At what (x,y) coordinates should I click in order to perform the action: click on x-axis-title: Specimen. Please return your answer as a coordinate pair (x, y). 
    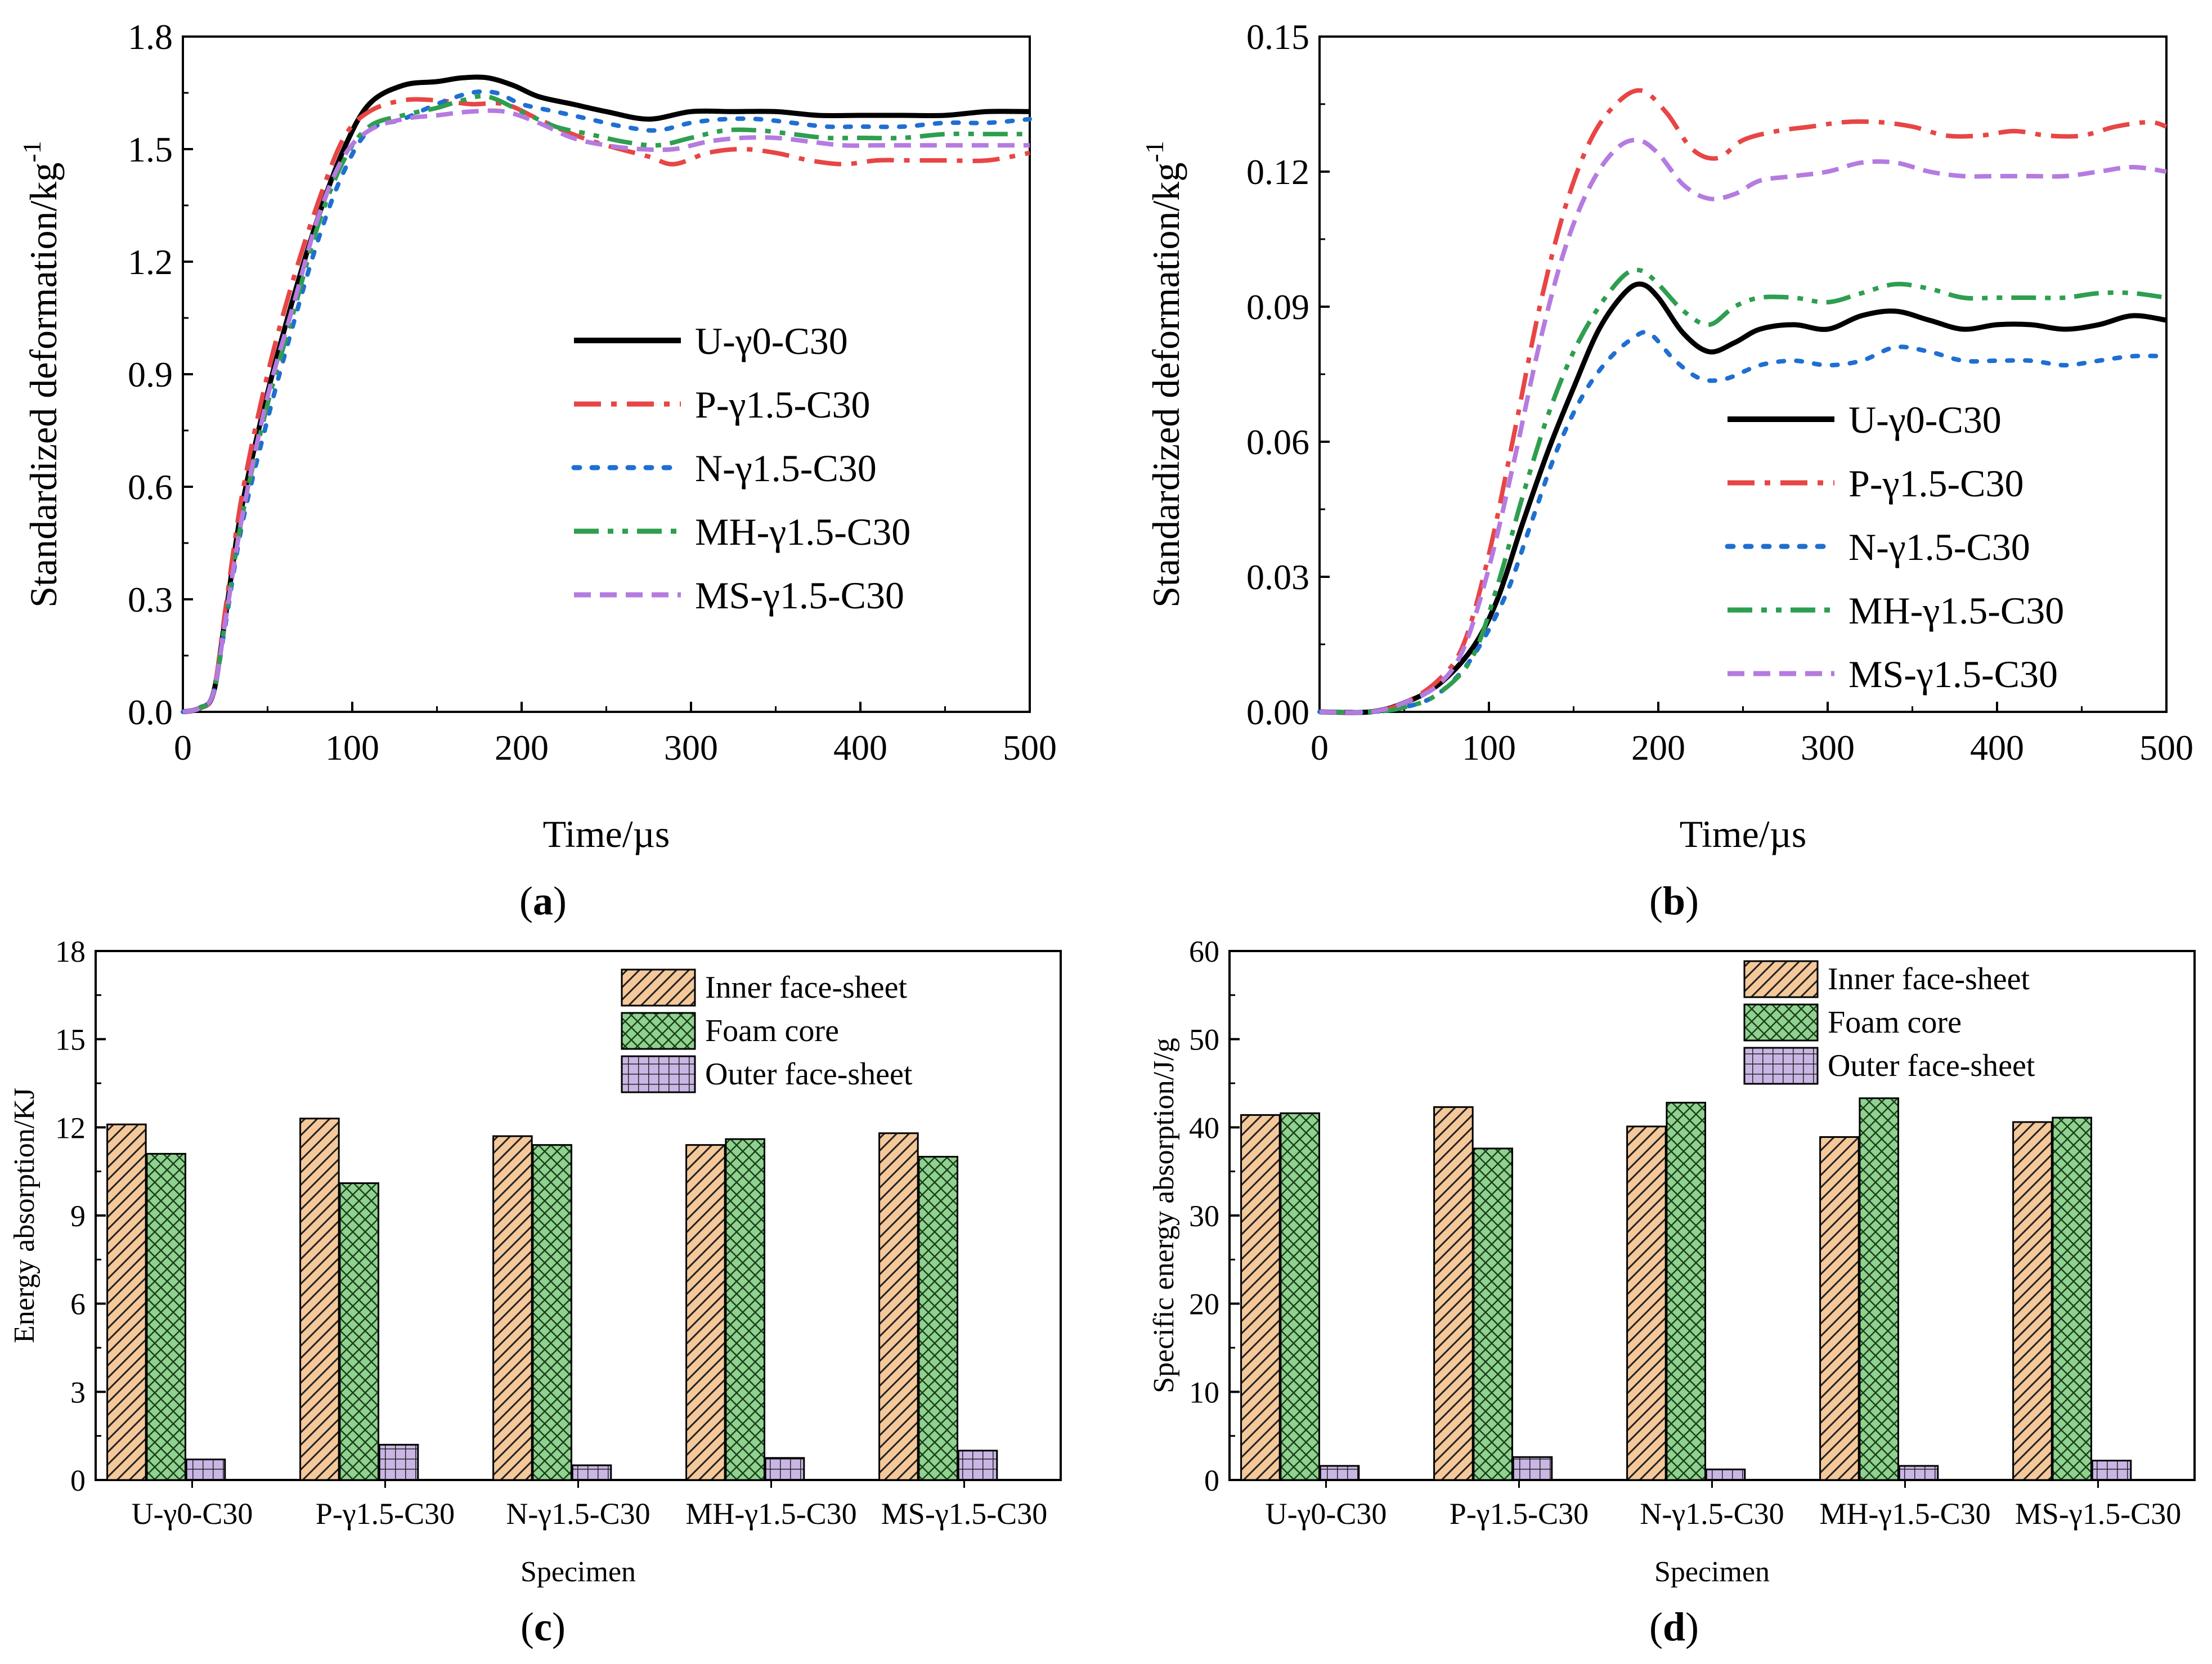
    Looking at the image, I should click on (578, 1572).